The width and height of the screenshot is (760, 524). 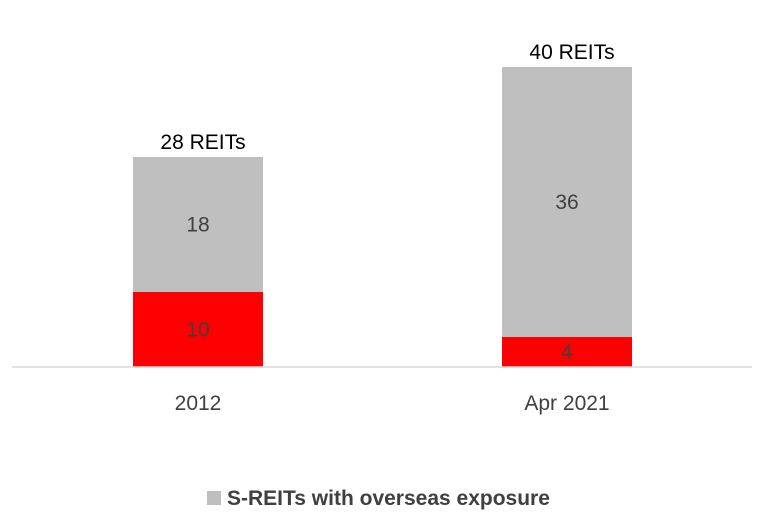 I want to click on legend: S-REITs with overseas exposure, so click(x=378, y=498).